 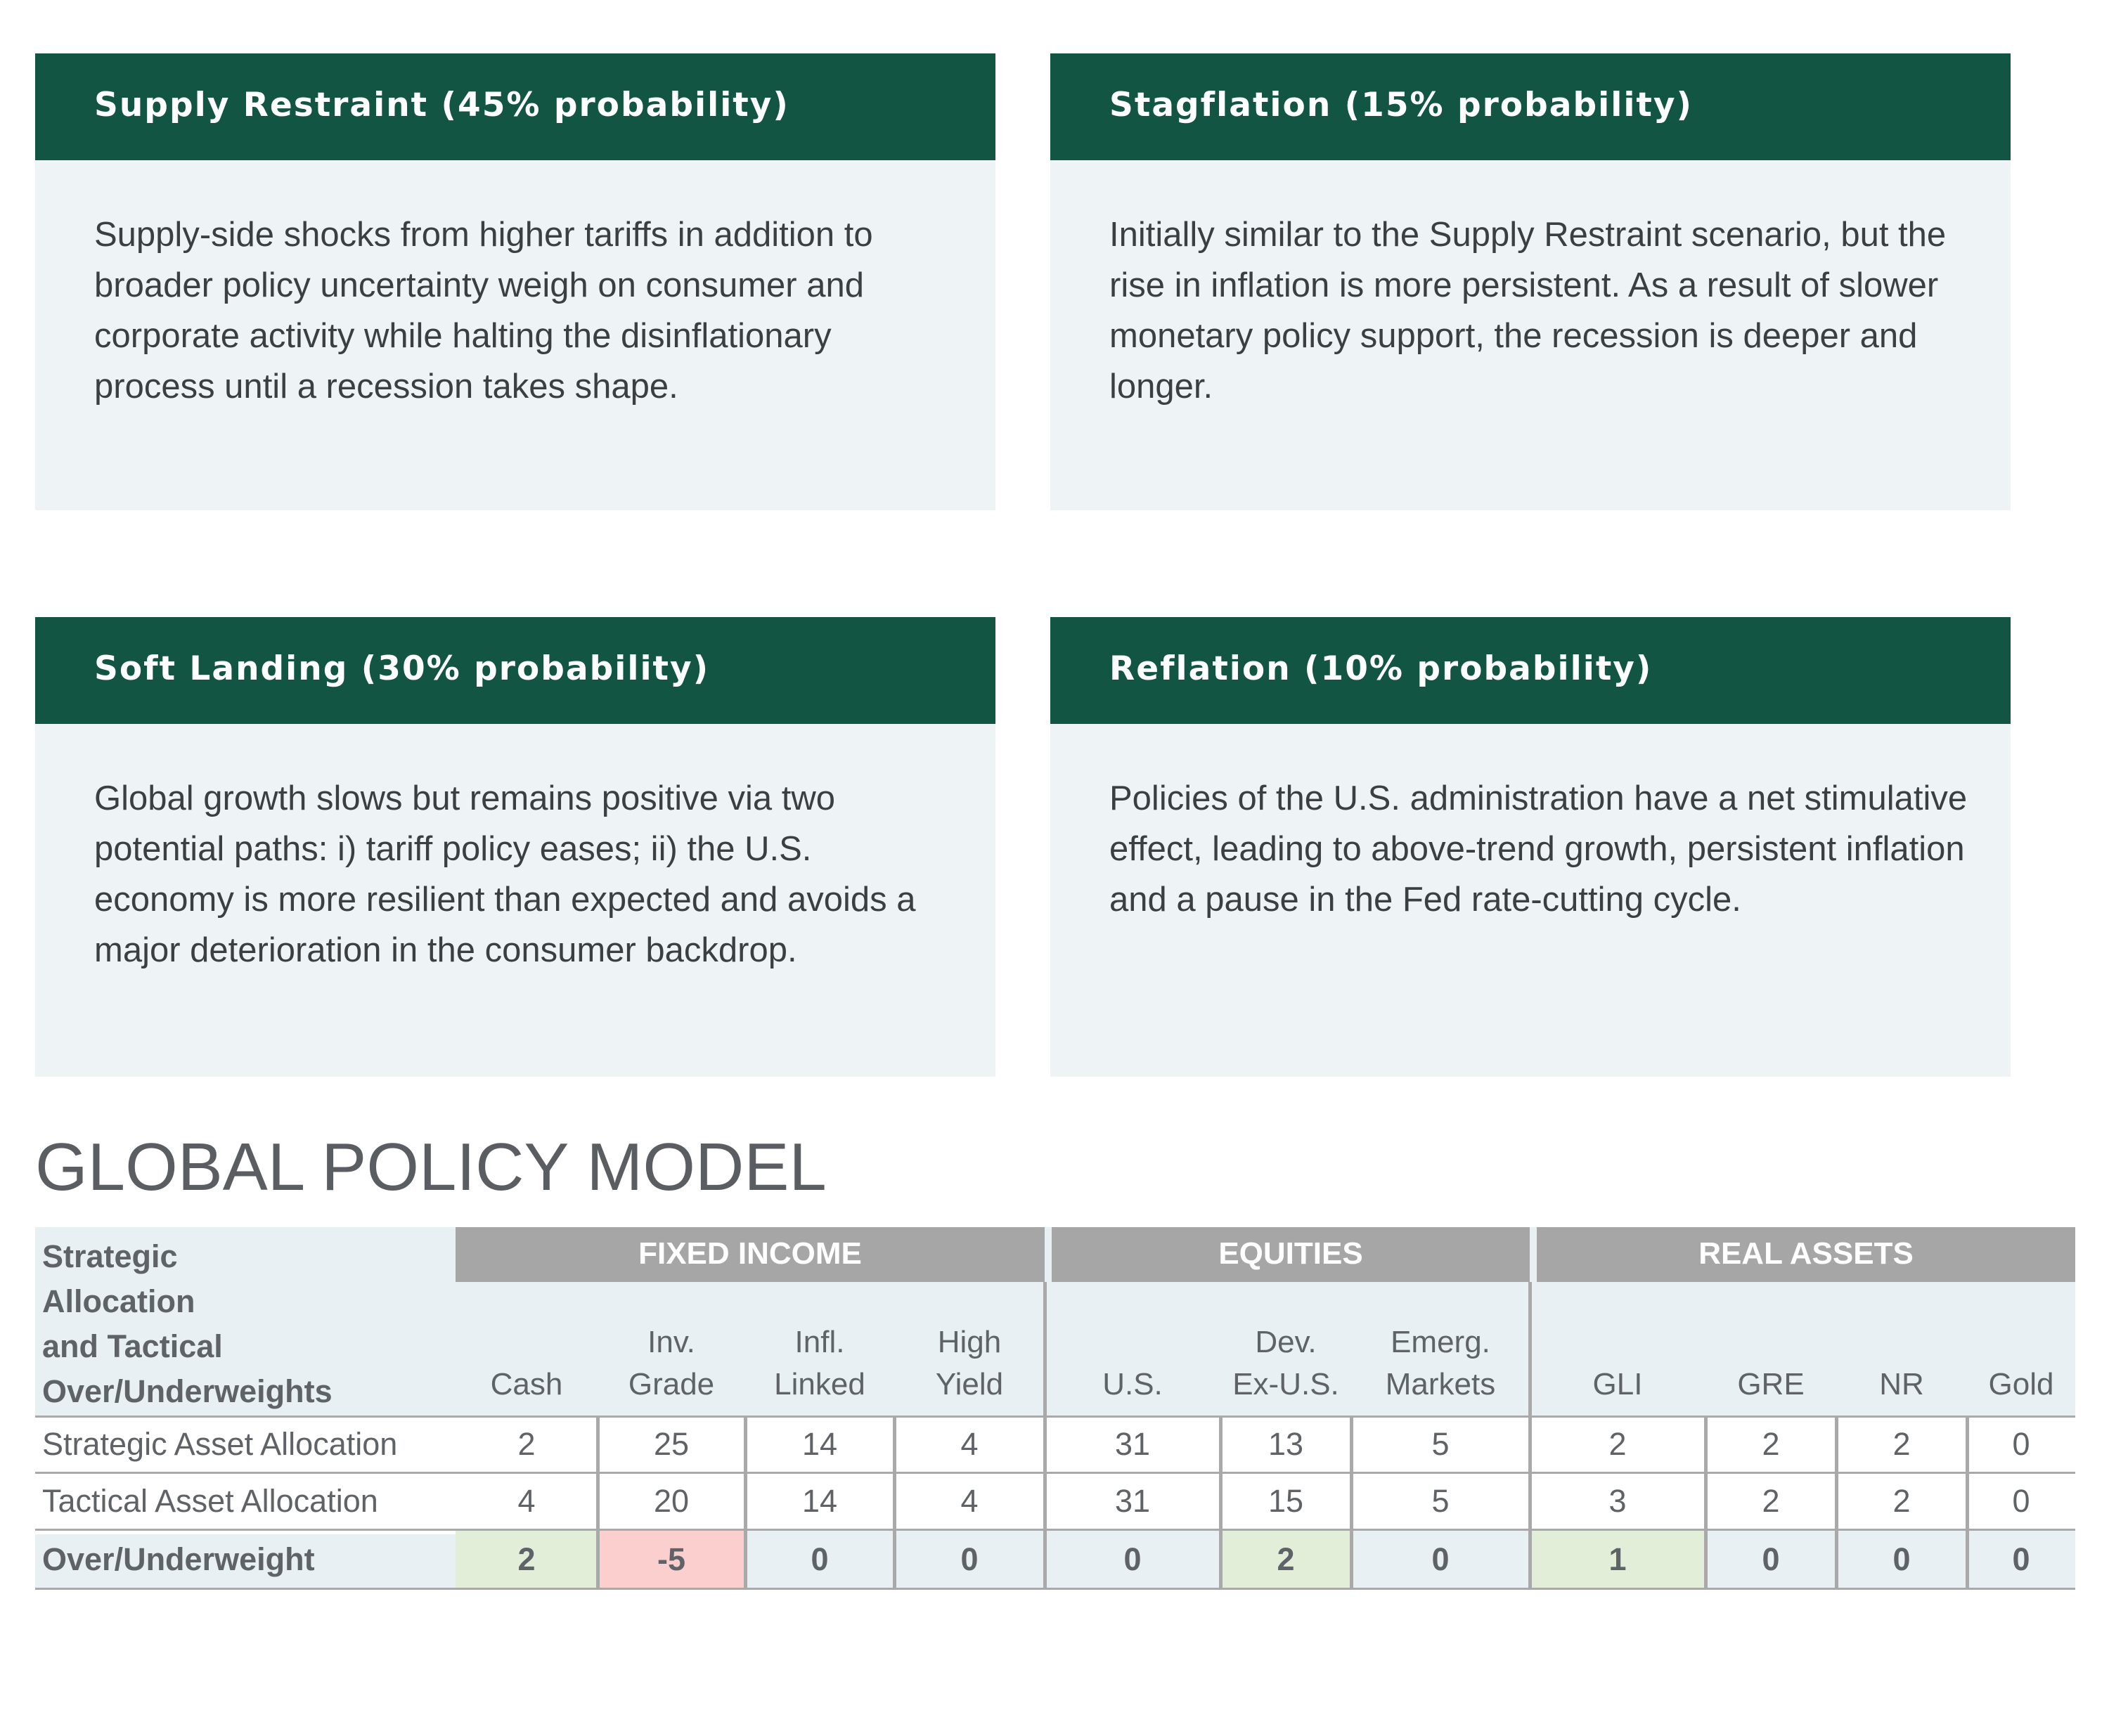 I want to click on column-header: Dev. Ex-U.S., so click(x=1285, y=1358).